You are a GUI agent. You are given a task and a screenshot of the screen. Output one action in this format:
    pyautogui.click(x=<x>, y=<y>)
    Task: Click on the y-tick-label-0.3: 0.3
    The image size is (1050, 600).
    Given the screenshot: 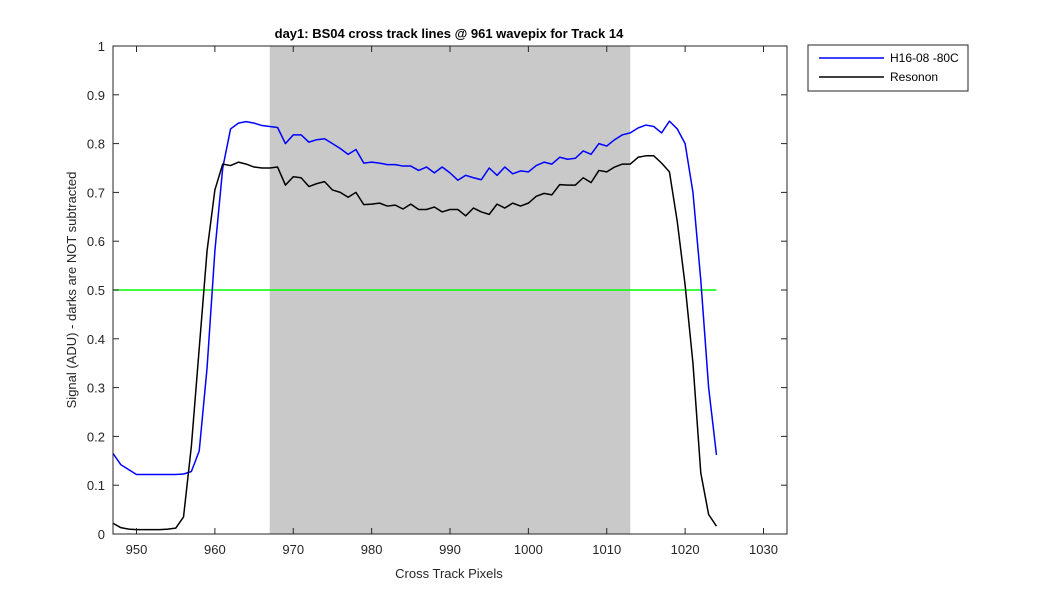 What is the action you would take?
    pyautogui.click(x=96, y=388)
    